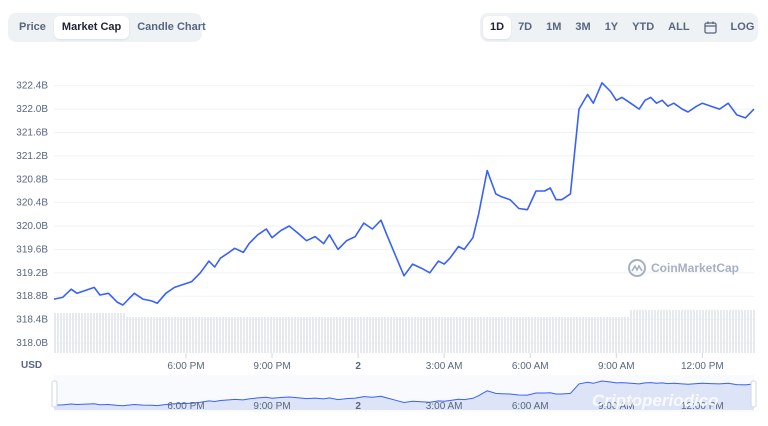 This screenshot has height=426, width=768. What do you see at coordinates (683, 268) in the screenshot?
I see `coinmarketcap-watermark: CoinMarketCap` at bounding box center [683, 268].